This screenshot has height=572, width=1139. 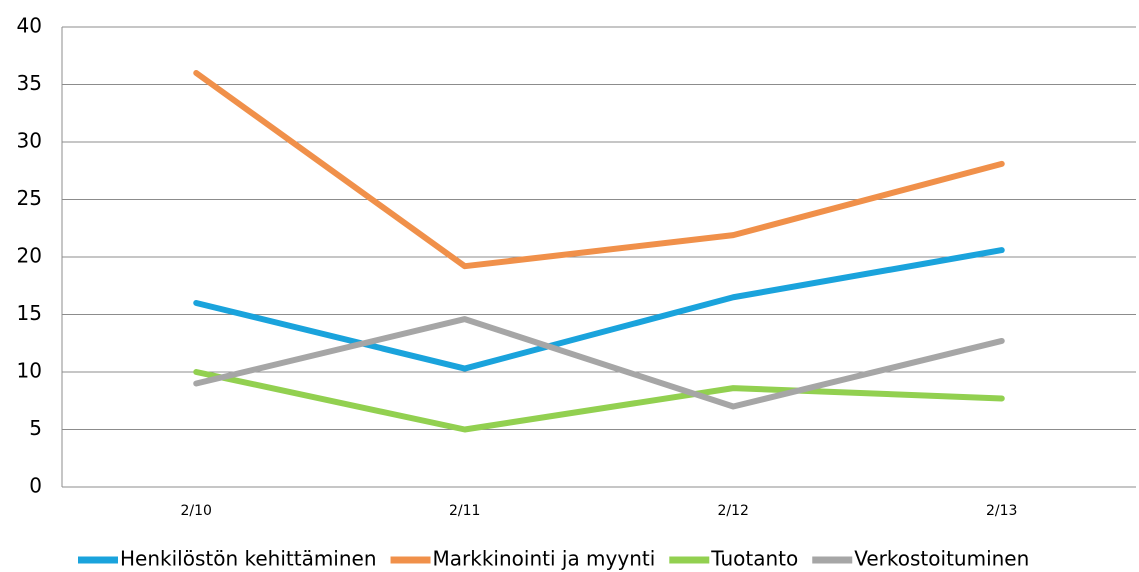 I want to click on y-tick-label: 35, so click(x=29, y=83).